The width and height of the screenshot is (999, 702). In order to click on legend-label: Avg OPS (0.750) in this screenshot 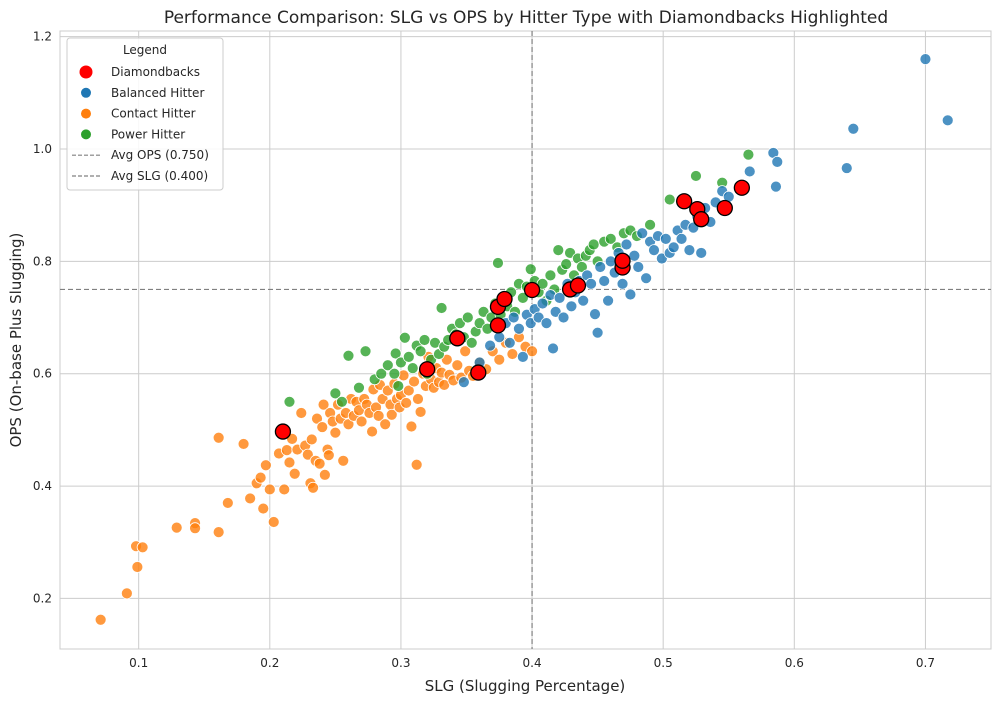, I will do `click(160, 155)`.